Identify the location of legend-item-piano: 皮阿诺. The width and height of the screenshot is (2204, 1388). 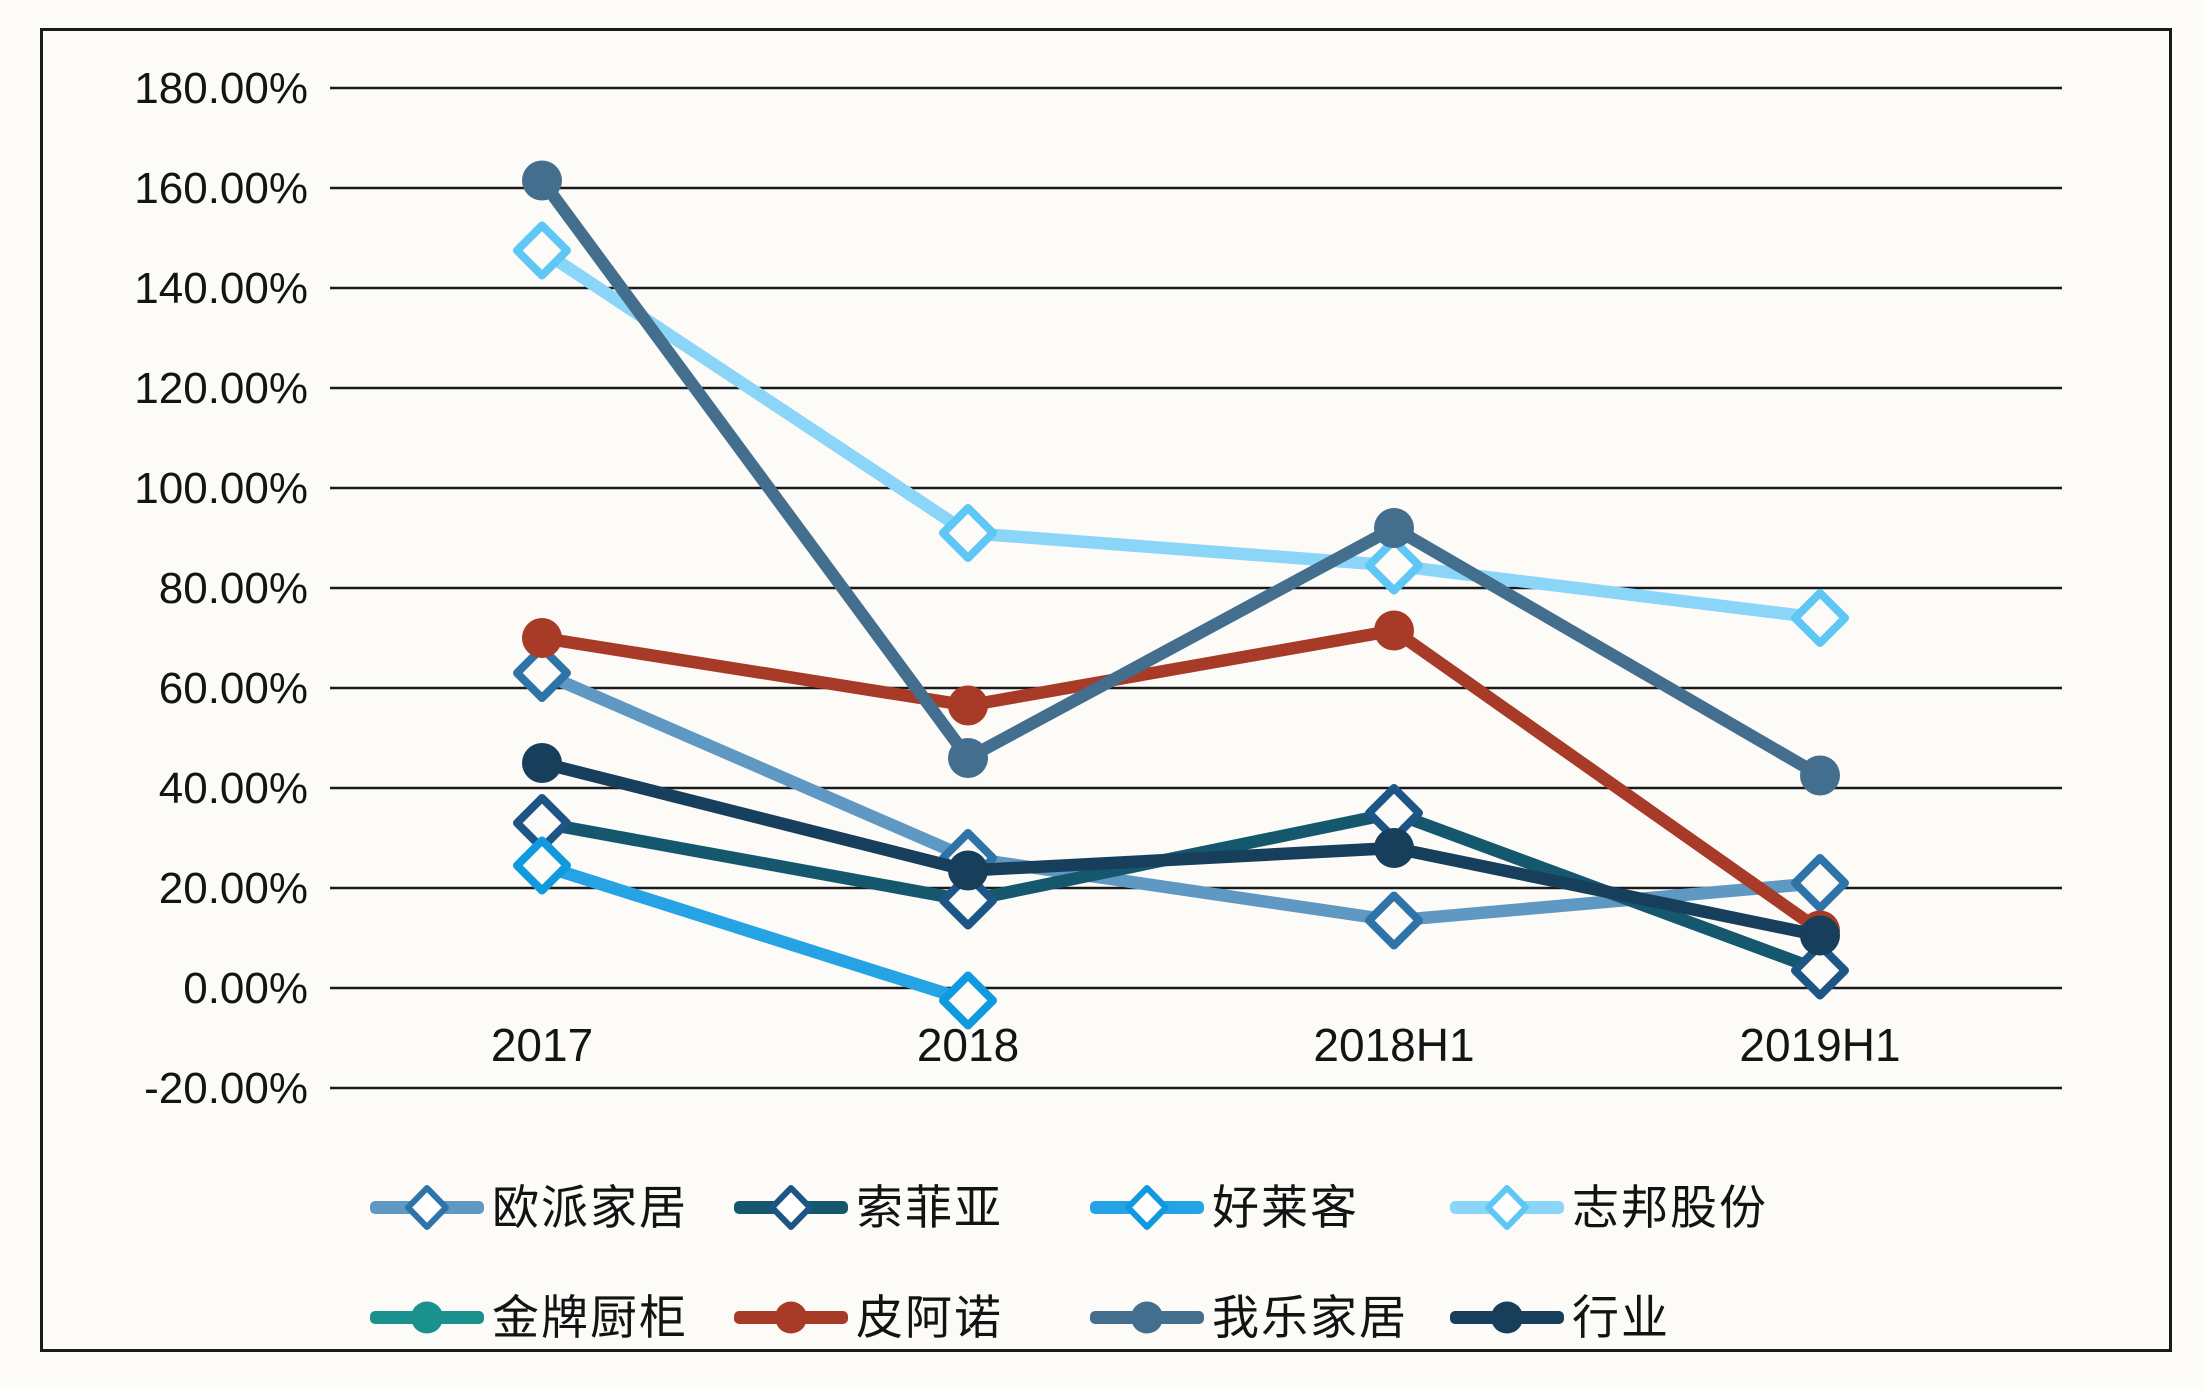
(867, 1317).